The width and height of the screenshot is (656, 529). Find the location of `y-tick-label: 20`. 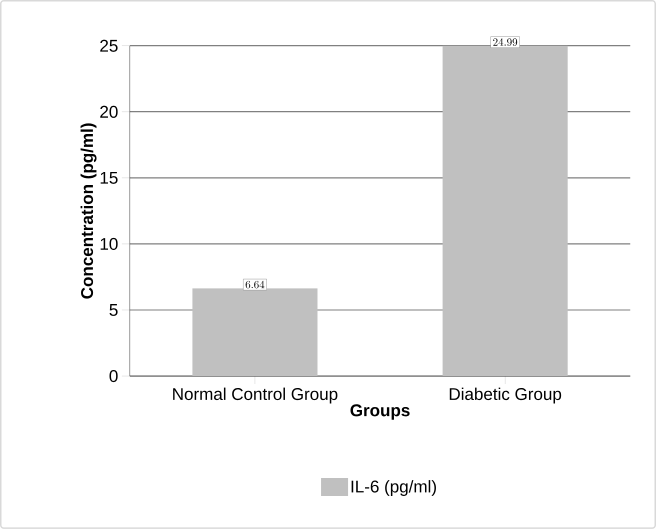

y-tick-label: 20 is located at coordinates (109, 112).